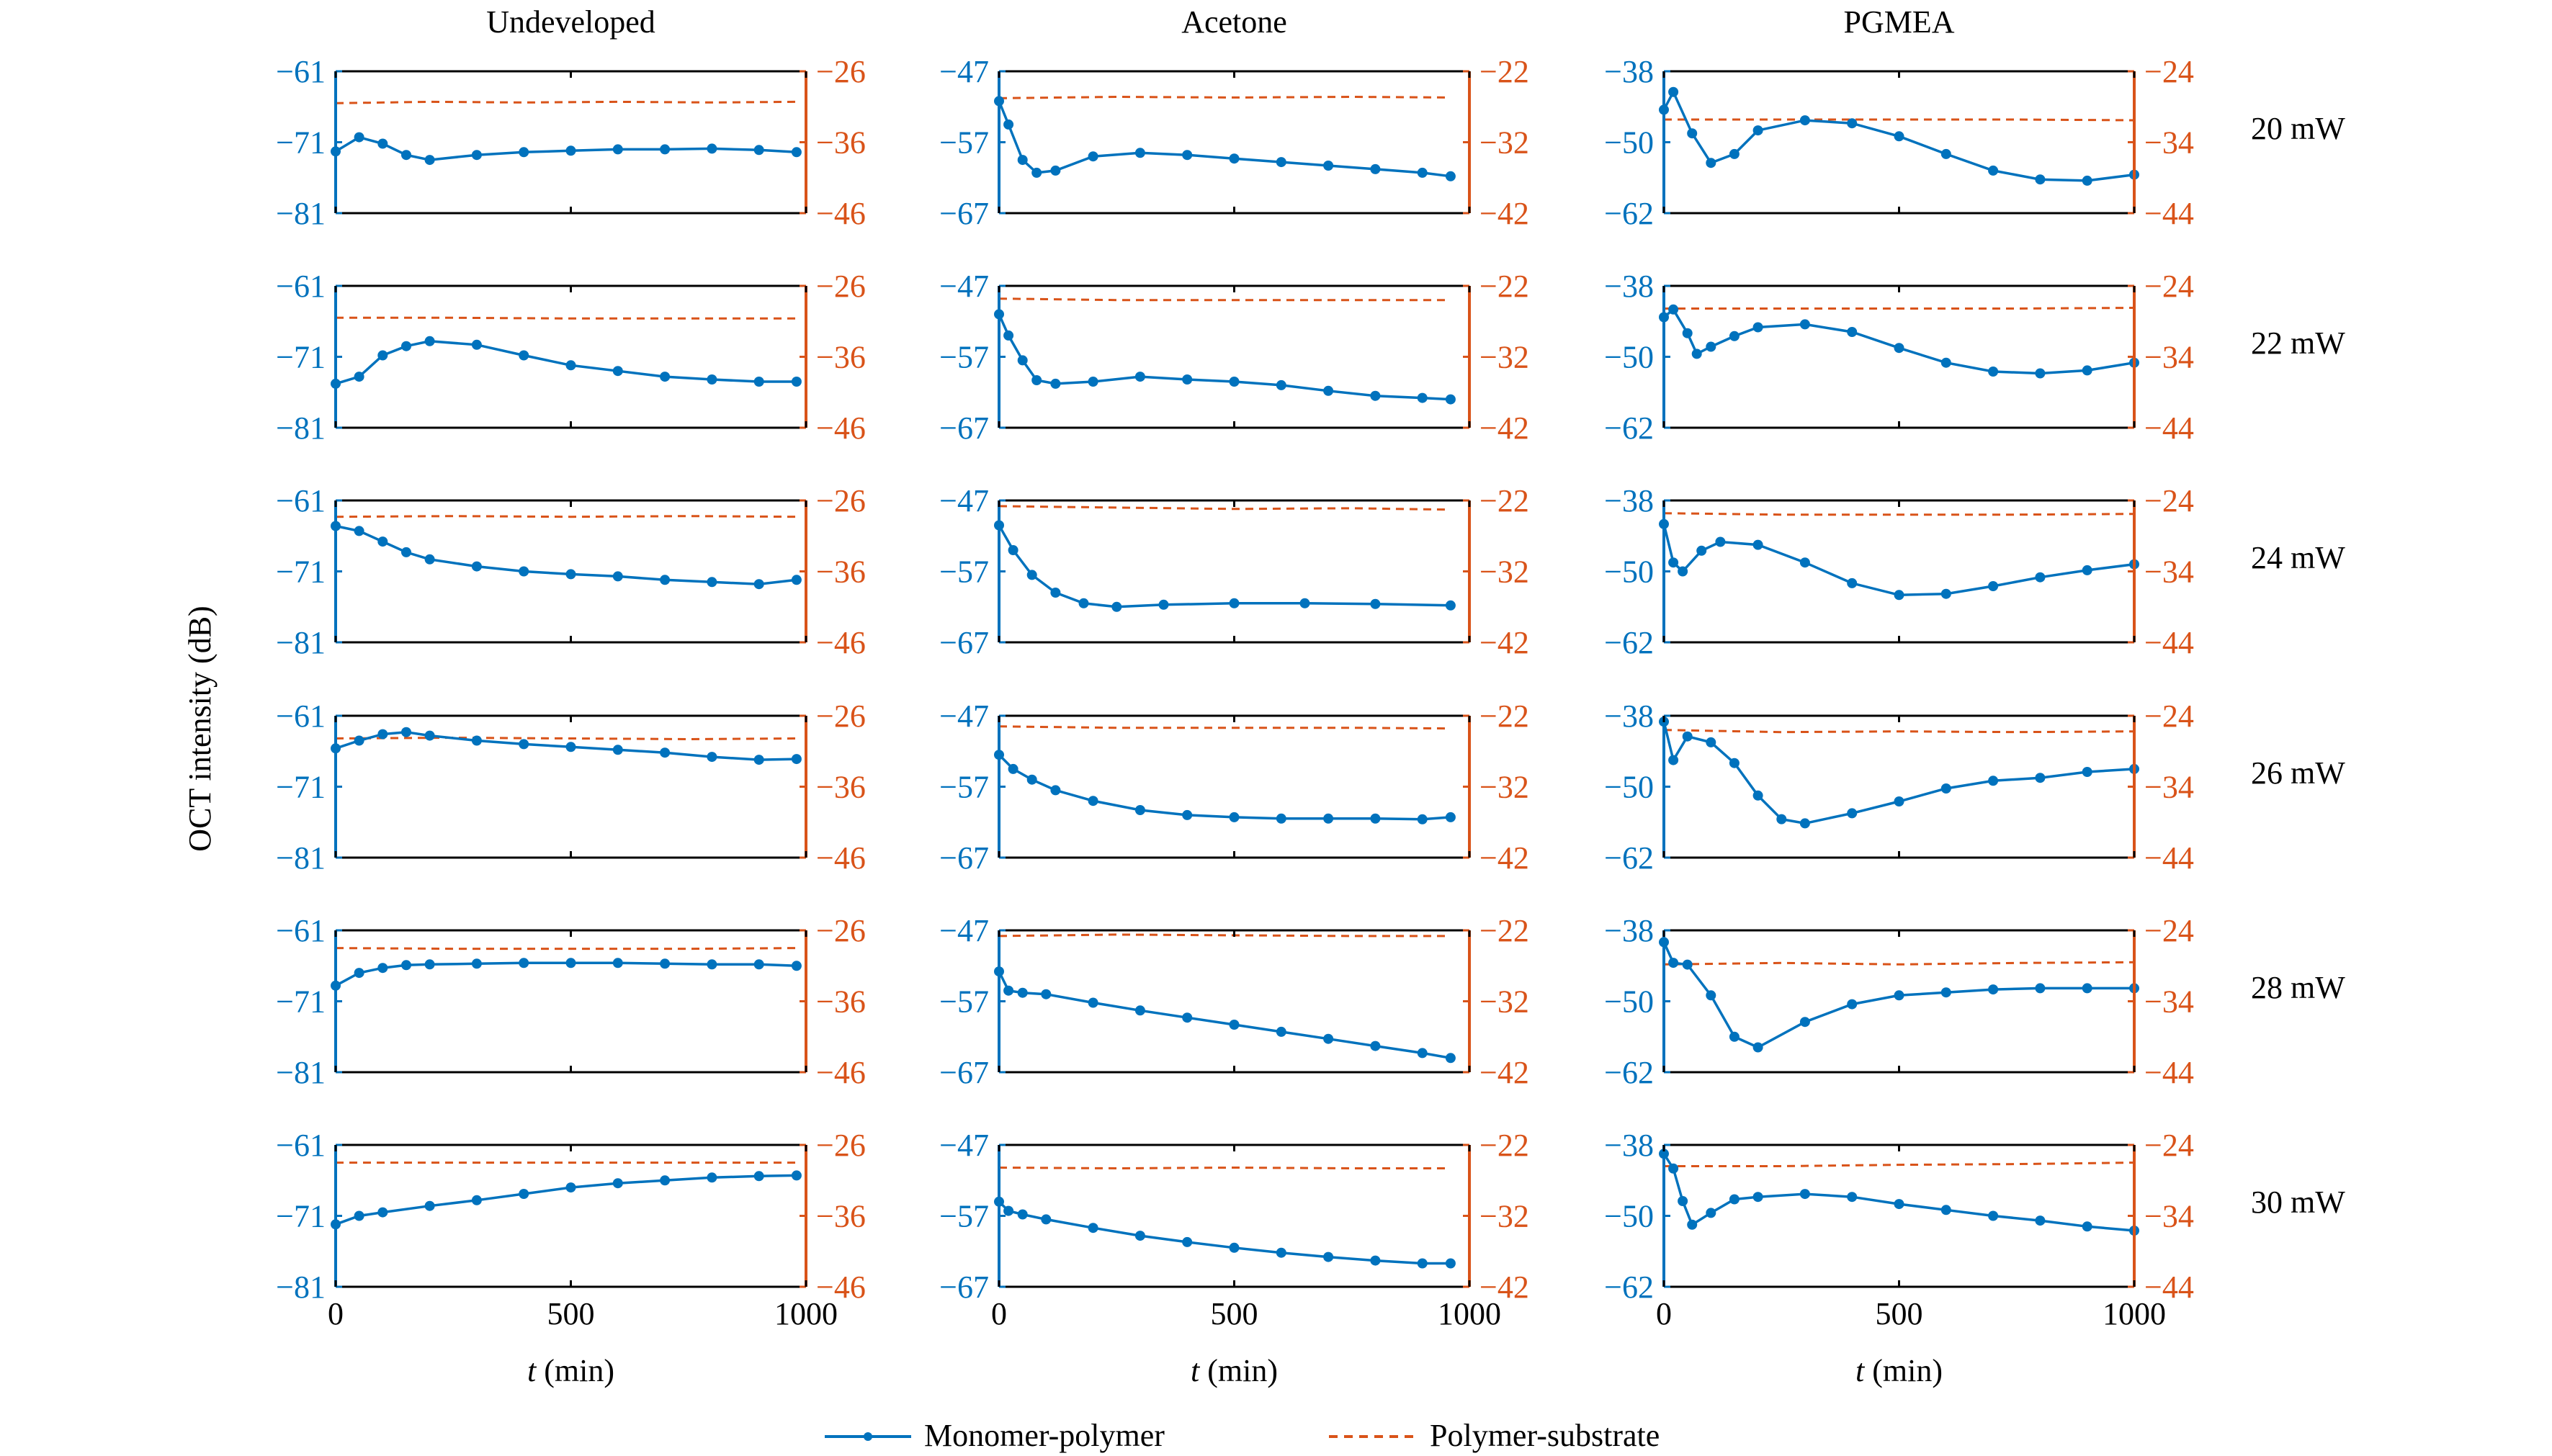 Image resolution: width=2552 pixels, height=1456 pixels. What do you see at coordinates (1504, 500) in the screenshot?
I see `right-tick-label: −22` at bounding box center [1504, 500].